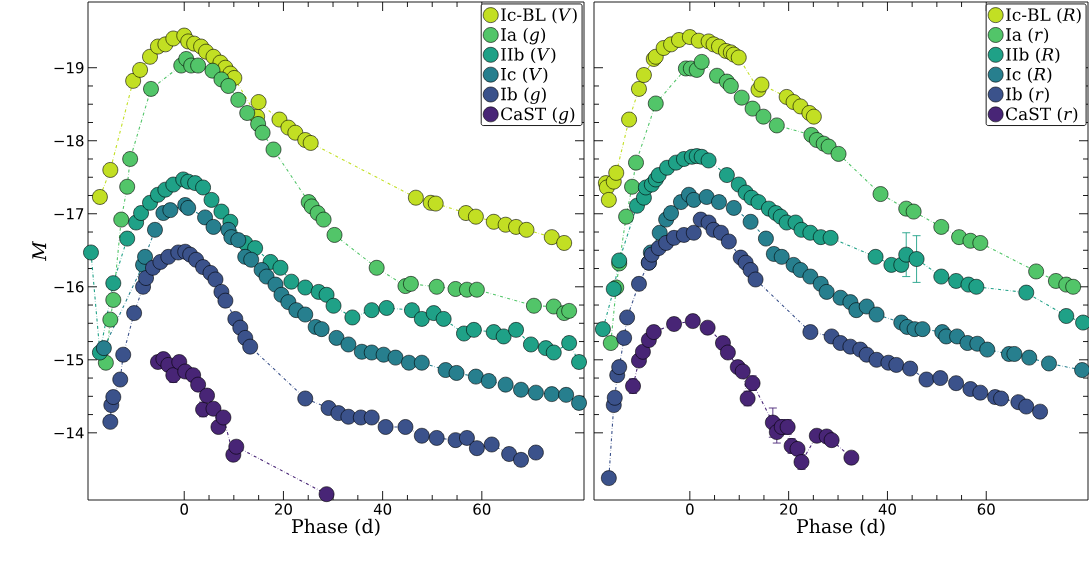 The image size is (1089, 563). Describe the element at coordinates (336, 527) in the screenshot. I see `x-axis-title: Phase (d)` at that location.